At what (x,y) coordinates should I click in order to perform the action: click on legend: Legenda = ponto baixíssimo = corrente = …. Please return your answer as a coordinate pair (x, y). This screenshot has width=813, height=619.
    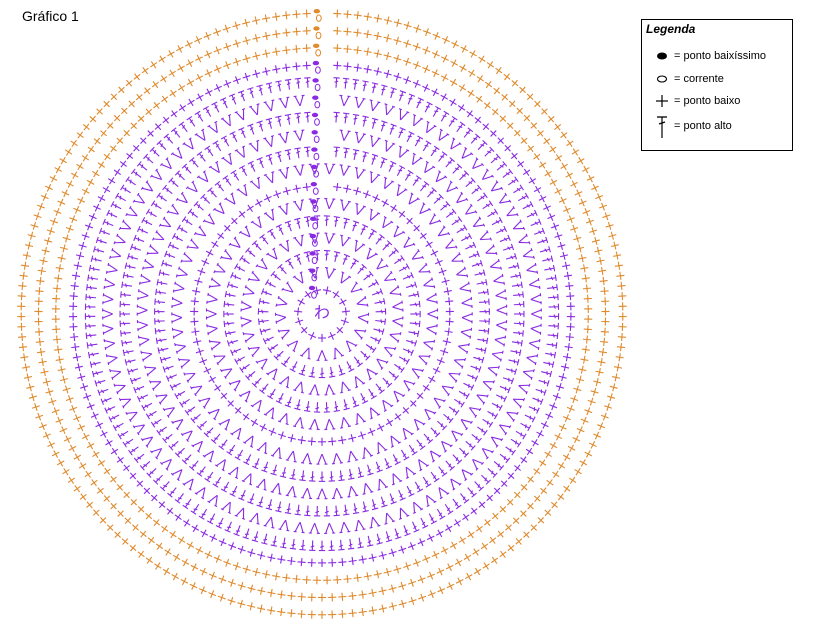
    Looking at the image, I should click on (717, 85).